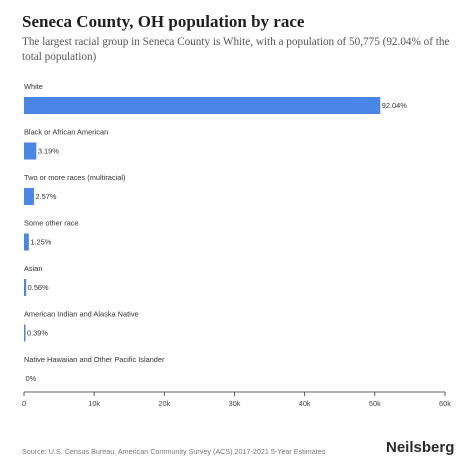 Image resolution: width=474 pixels, height=474 pixels. Describe the element at coordinates (164, 403) in the screenshot. I see `x-tick-label: 20k` at that location.